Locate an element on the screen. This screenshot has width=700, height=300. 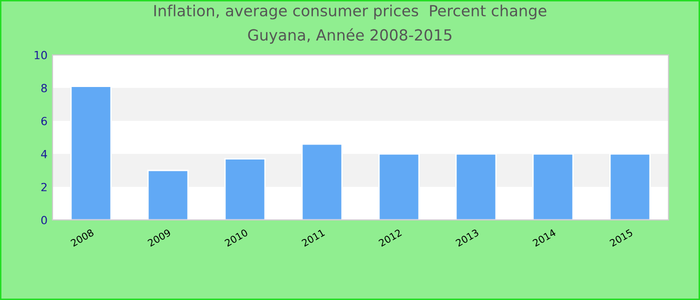
chart-subtitle: Guyana, Année 2008-2015 is located at coordinates (350, 36).